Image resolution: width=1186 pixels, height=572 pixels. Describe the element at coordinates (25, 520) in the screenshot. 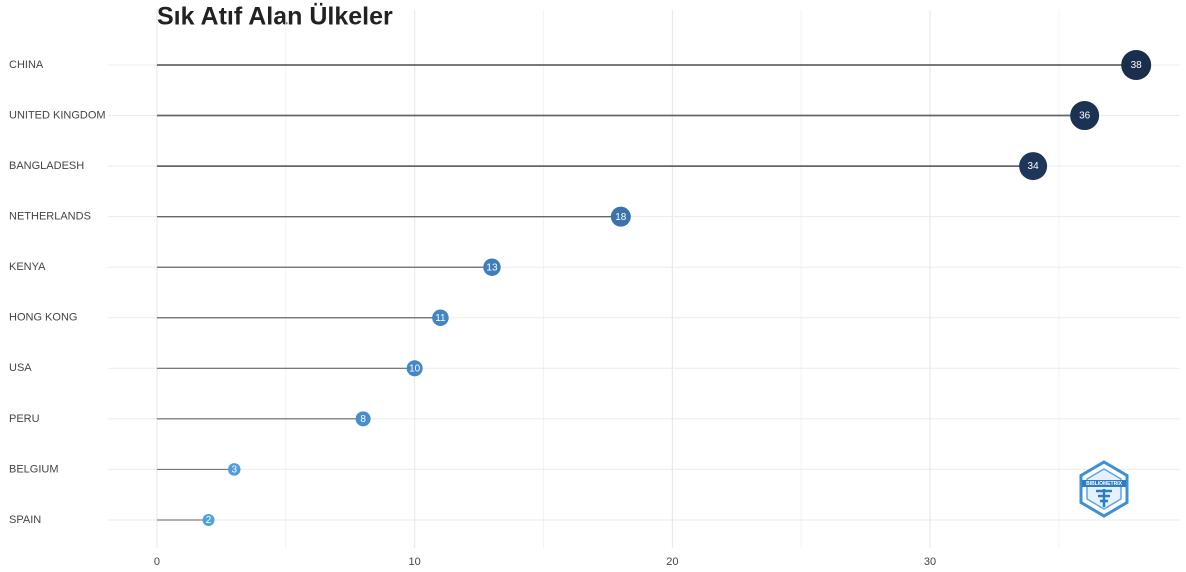

I see `y-tick-label: SPAIN` at that location.